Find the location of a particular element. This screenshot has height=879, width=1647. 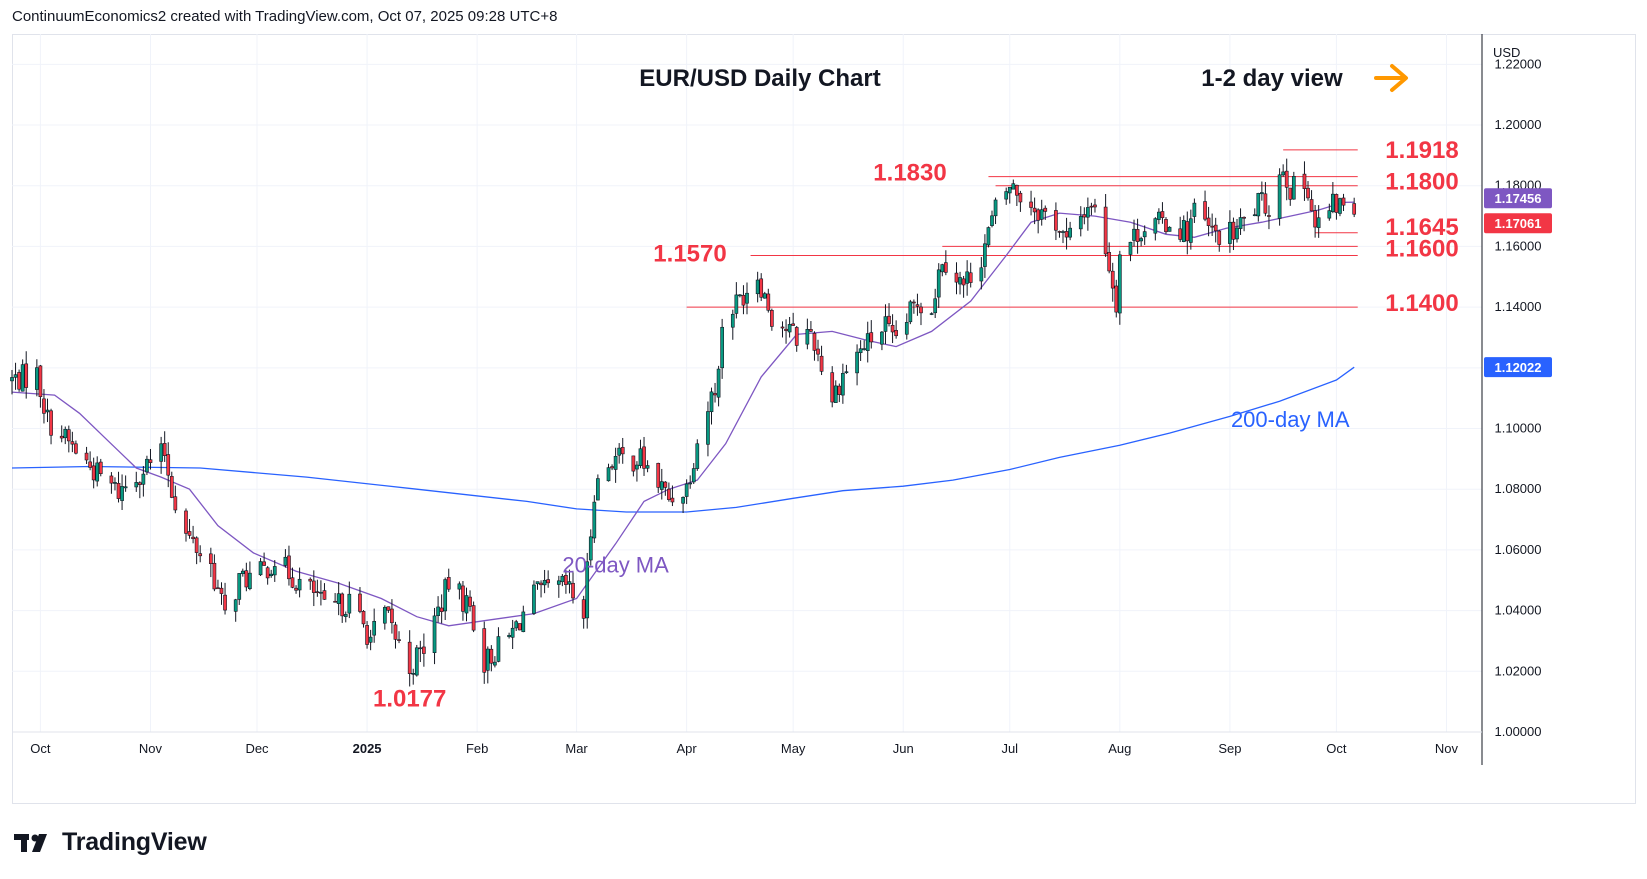

svg-text: 1.17456 is located at coordinates (1518, 198).